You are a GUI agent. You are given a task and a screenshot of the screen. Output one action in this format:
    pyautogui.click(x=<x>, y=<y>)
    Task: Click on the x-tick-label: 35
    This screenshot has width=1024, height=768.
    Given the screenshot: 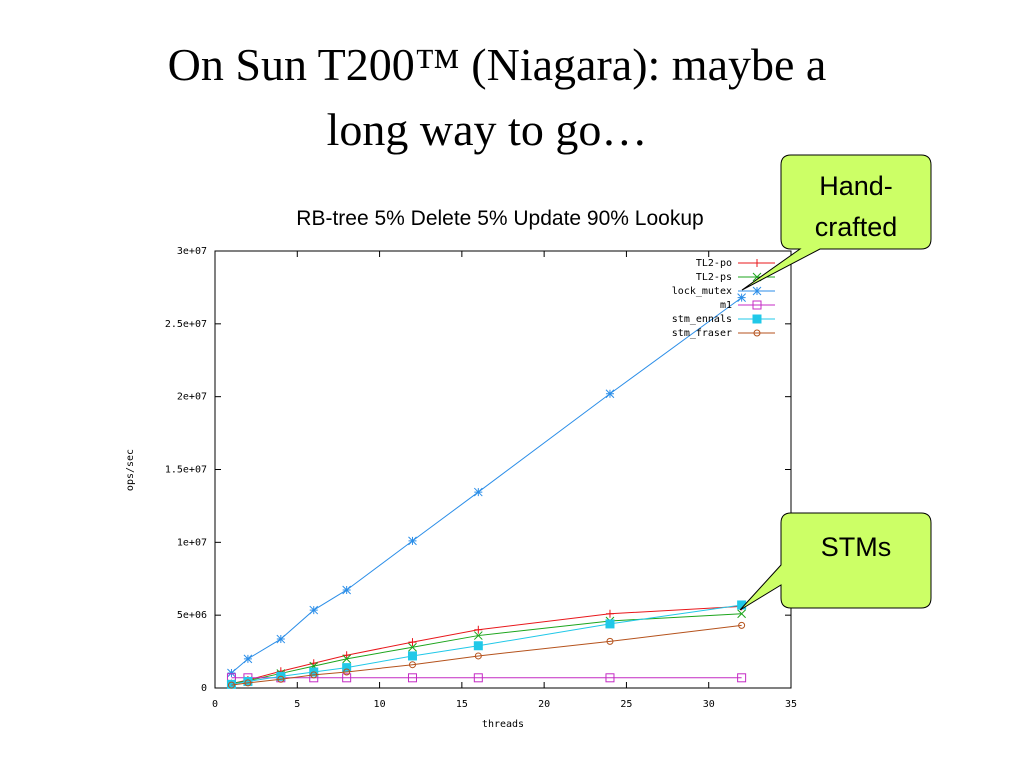 What is the action you would take?
    pyautogui.click(x=791, y=704)
    